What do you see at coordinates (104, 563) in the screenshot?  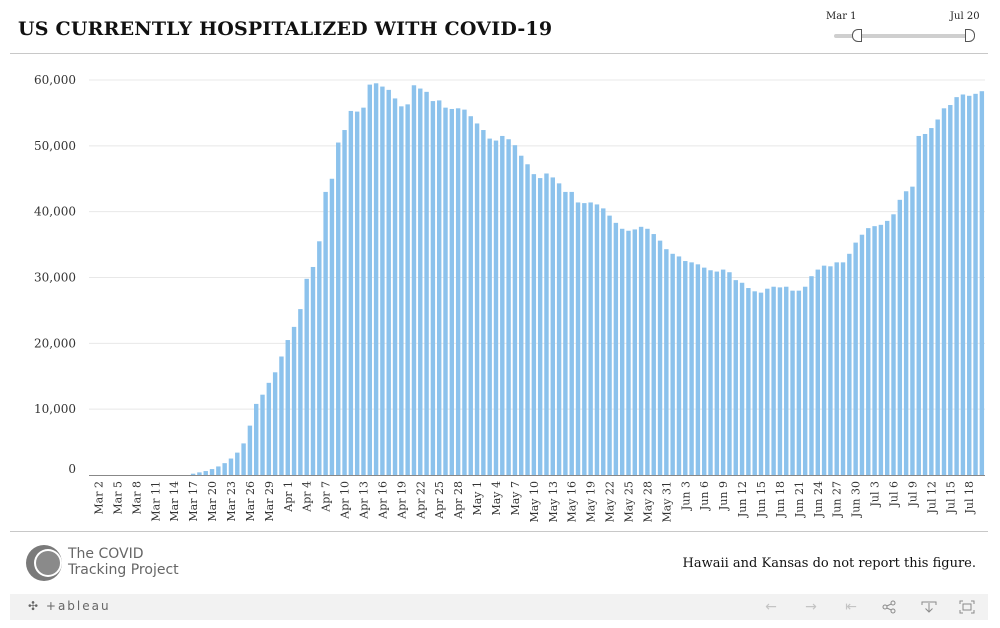 I see `covid-tracking-project-logo: The COVID Tracking Project` at bounding box center [104, 563].